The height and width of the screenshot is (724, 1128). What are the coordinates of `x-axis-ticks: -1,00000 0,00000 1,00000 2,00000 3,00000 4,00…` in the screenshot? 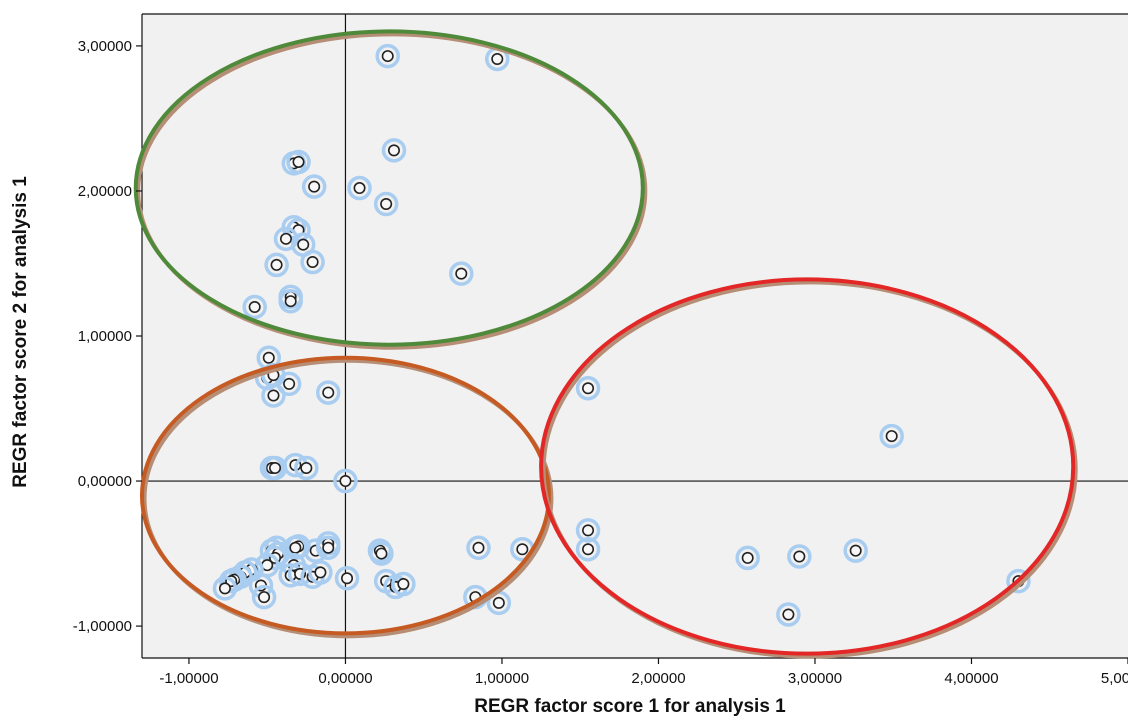 It's located at (643, 672).